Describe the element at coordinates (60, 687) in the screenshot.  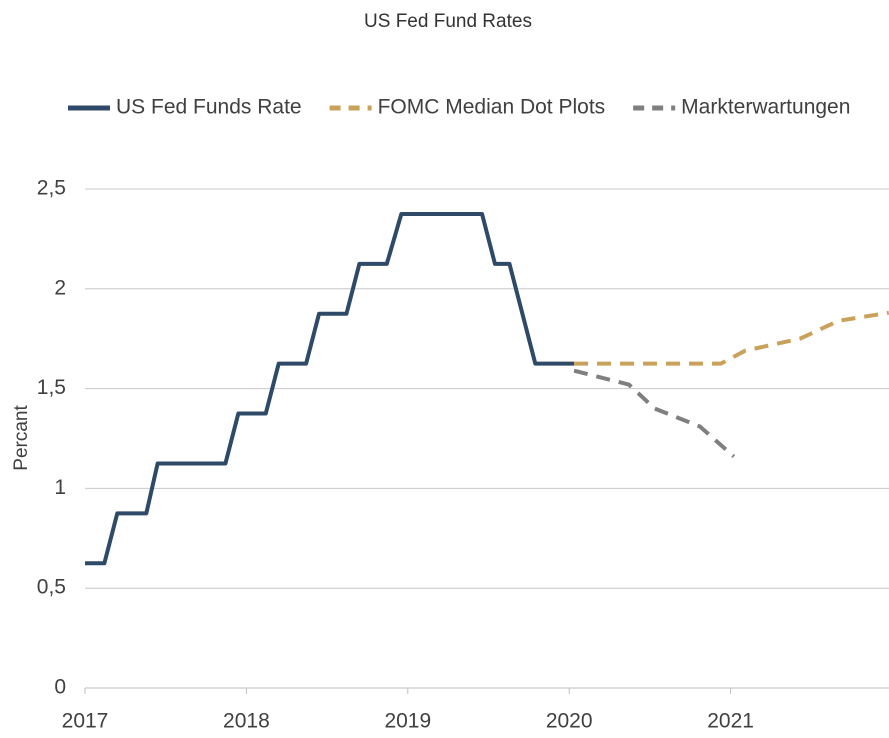
I see `y-tick-label: 0` at that location.